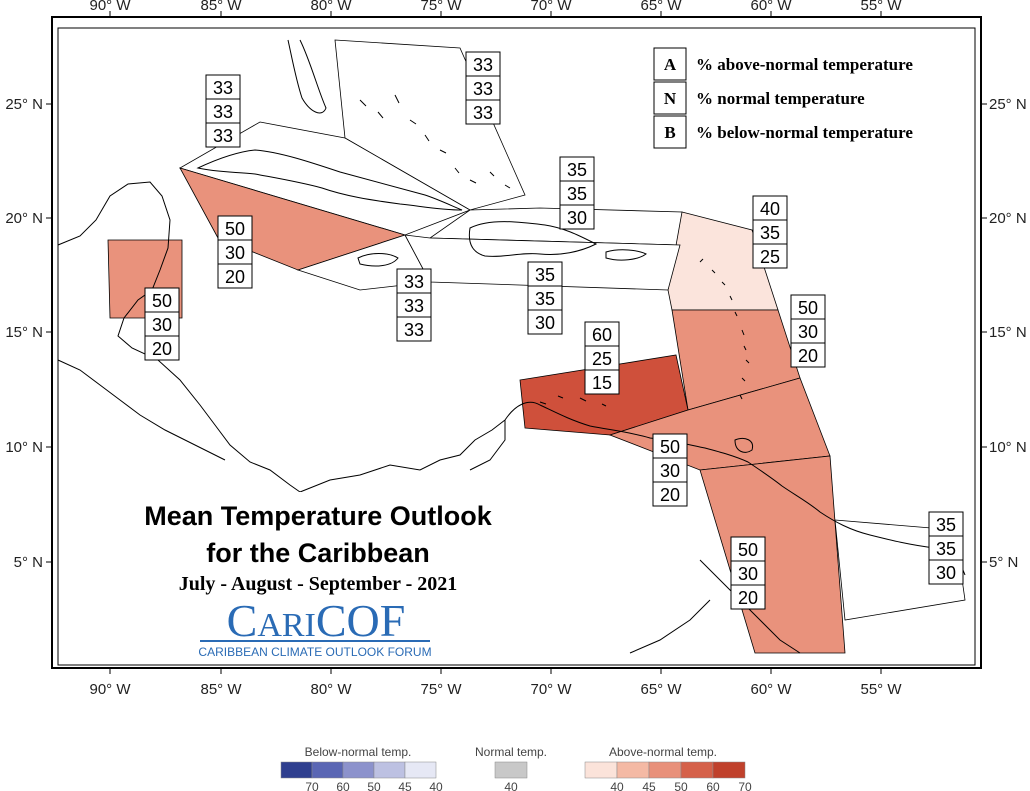 This screenshot has width=1030, height=791. Describe the element at coordinates (430, 125) in the screenshot. I see `region-bahamas` at that location.